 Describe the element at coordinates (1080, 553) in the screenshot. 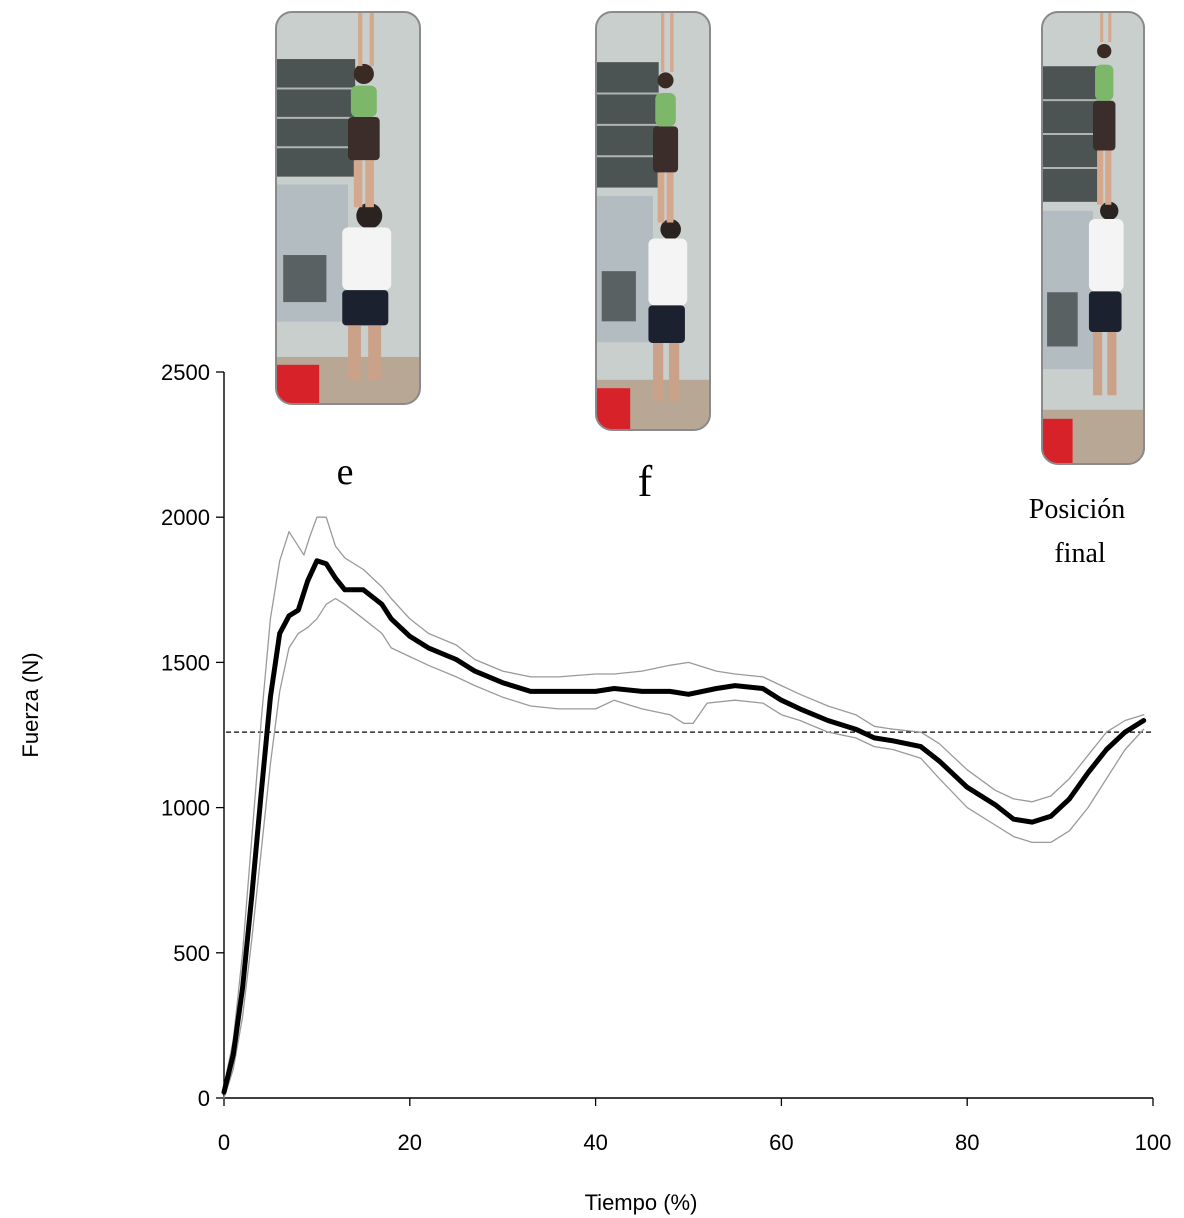

I see `phase-label-final: final` at that location.